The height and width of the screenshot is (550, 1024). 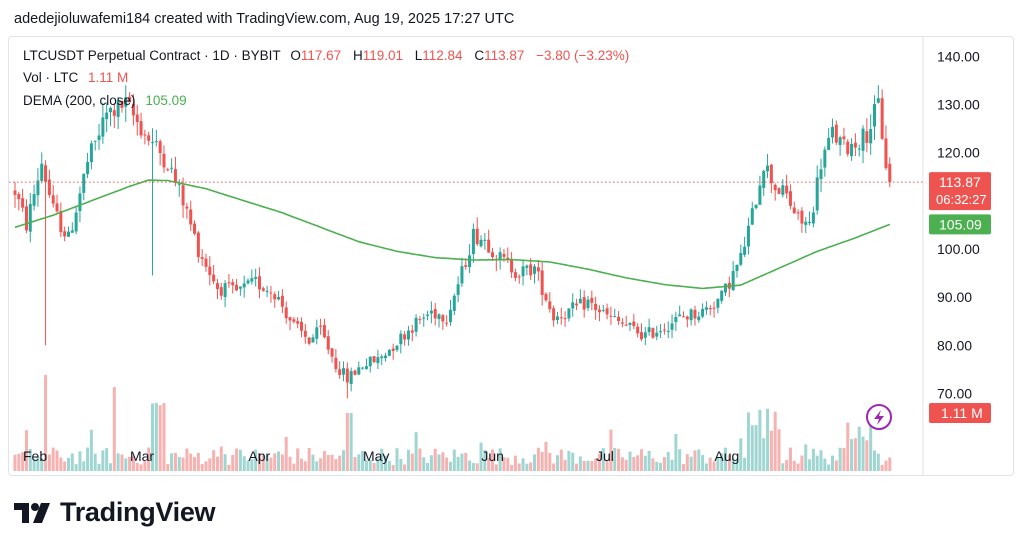 I want to click on y-tick-label: 120.00, so click(x=958, y=153).